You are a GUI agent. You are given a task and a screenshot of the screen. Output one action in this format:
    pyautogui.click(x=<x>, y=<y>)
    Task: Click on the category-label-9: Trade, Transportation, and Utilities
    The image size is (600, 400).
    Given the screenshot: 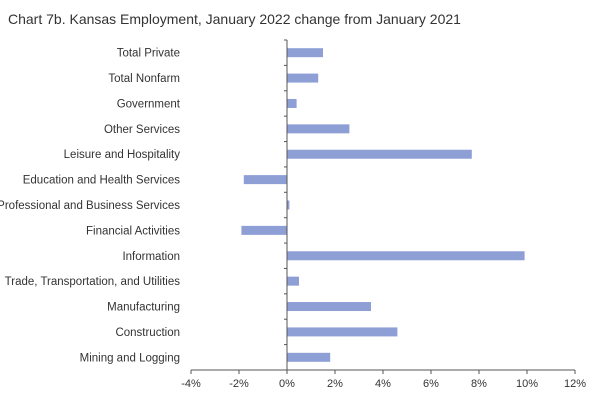 What is the action you would take?
    pyautogui.click(x=93, y=282)
    